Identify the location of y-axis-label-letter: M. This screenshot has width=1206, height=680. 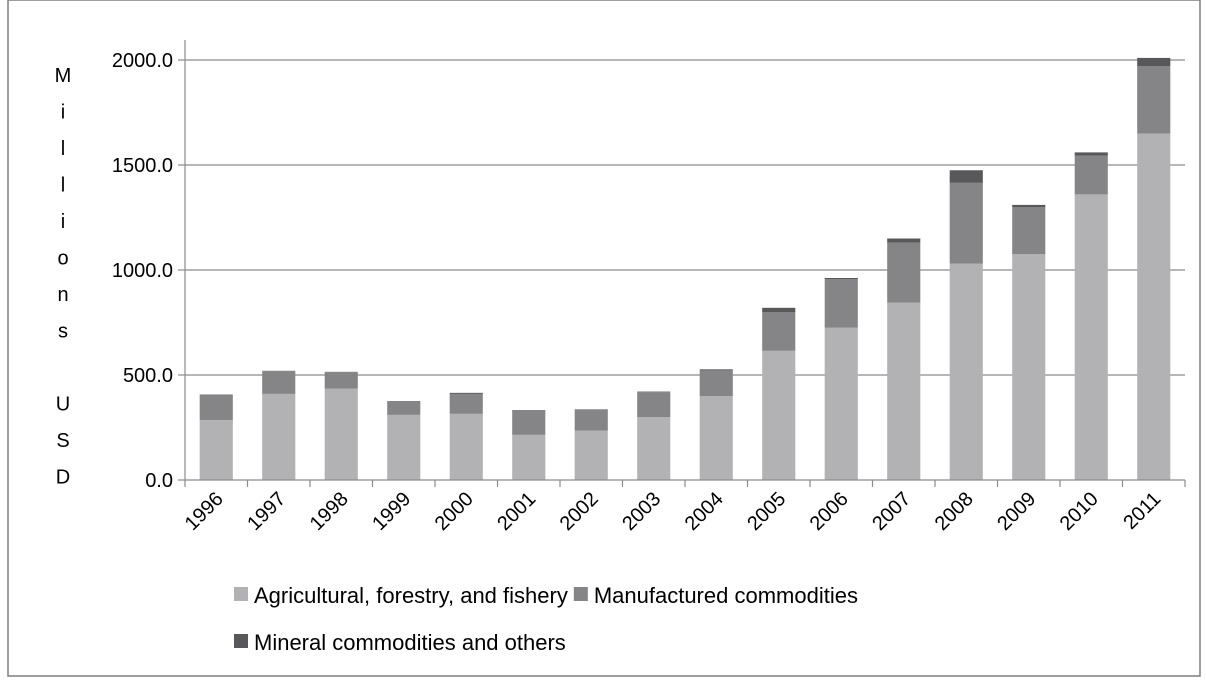
(63, 76).